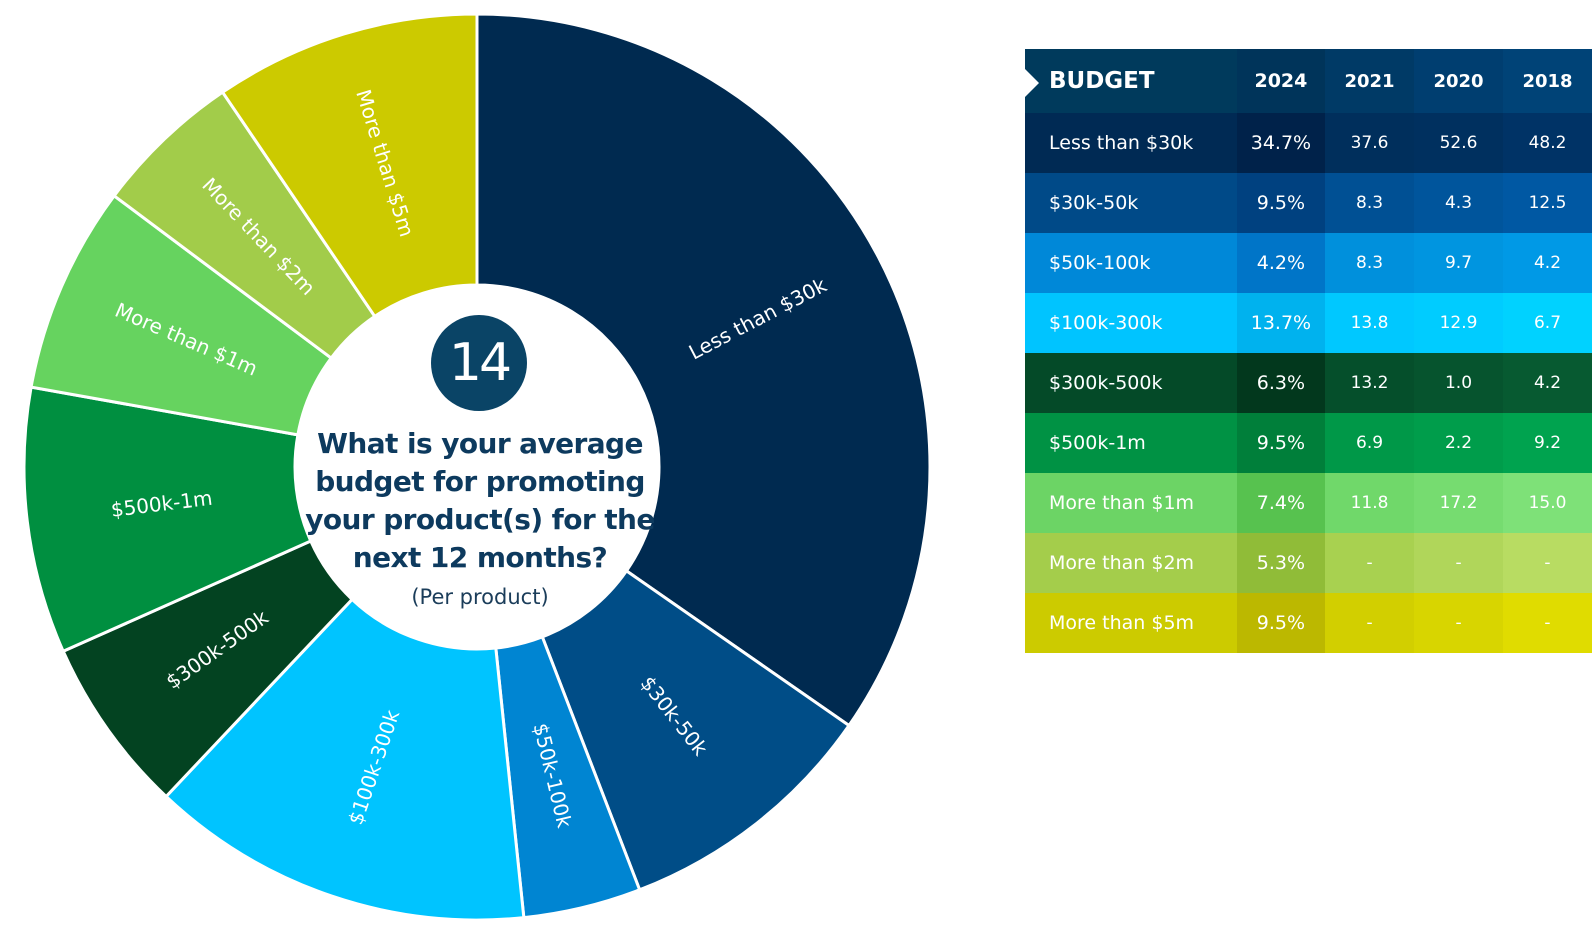 The width and height of the screenshot is (1592, 952). Describe the element at coordinates (1281, 503) in the screenshot. I see `table-cell: 7.4%` at that location.